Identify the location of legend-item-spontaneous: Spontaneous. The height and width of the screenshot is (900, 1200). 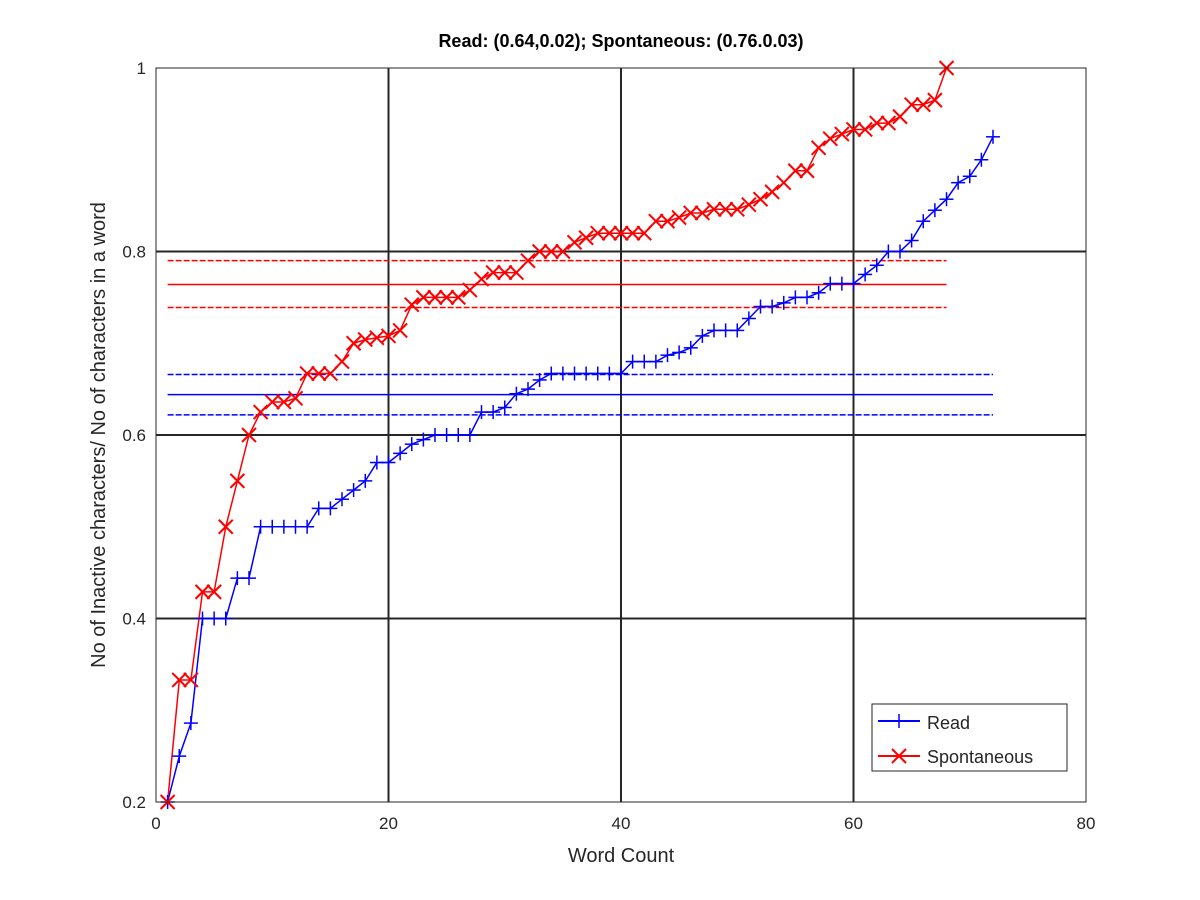
(955, 757).